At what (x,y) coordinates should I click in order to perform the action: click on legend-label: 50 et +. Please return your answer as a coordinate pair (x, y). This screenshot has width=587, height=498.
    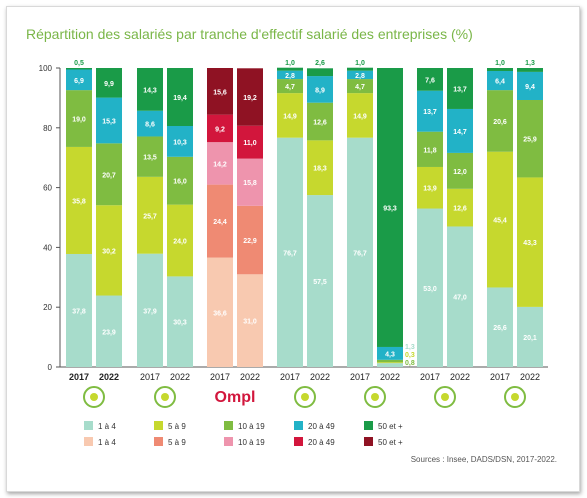
    Looking at the image, I should click on (390, 426).